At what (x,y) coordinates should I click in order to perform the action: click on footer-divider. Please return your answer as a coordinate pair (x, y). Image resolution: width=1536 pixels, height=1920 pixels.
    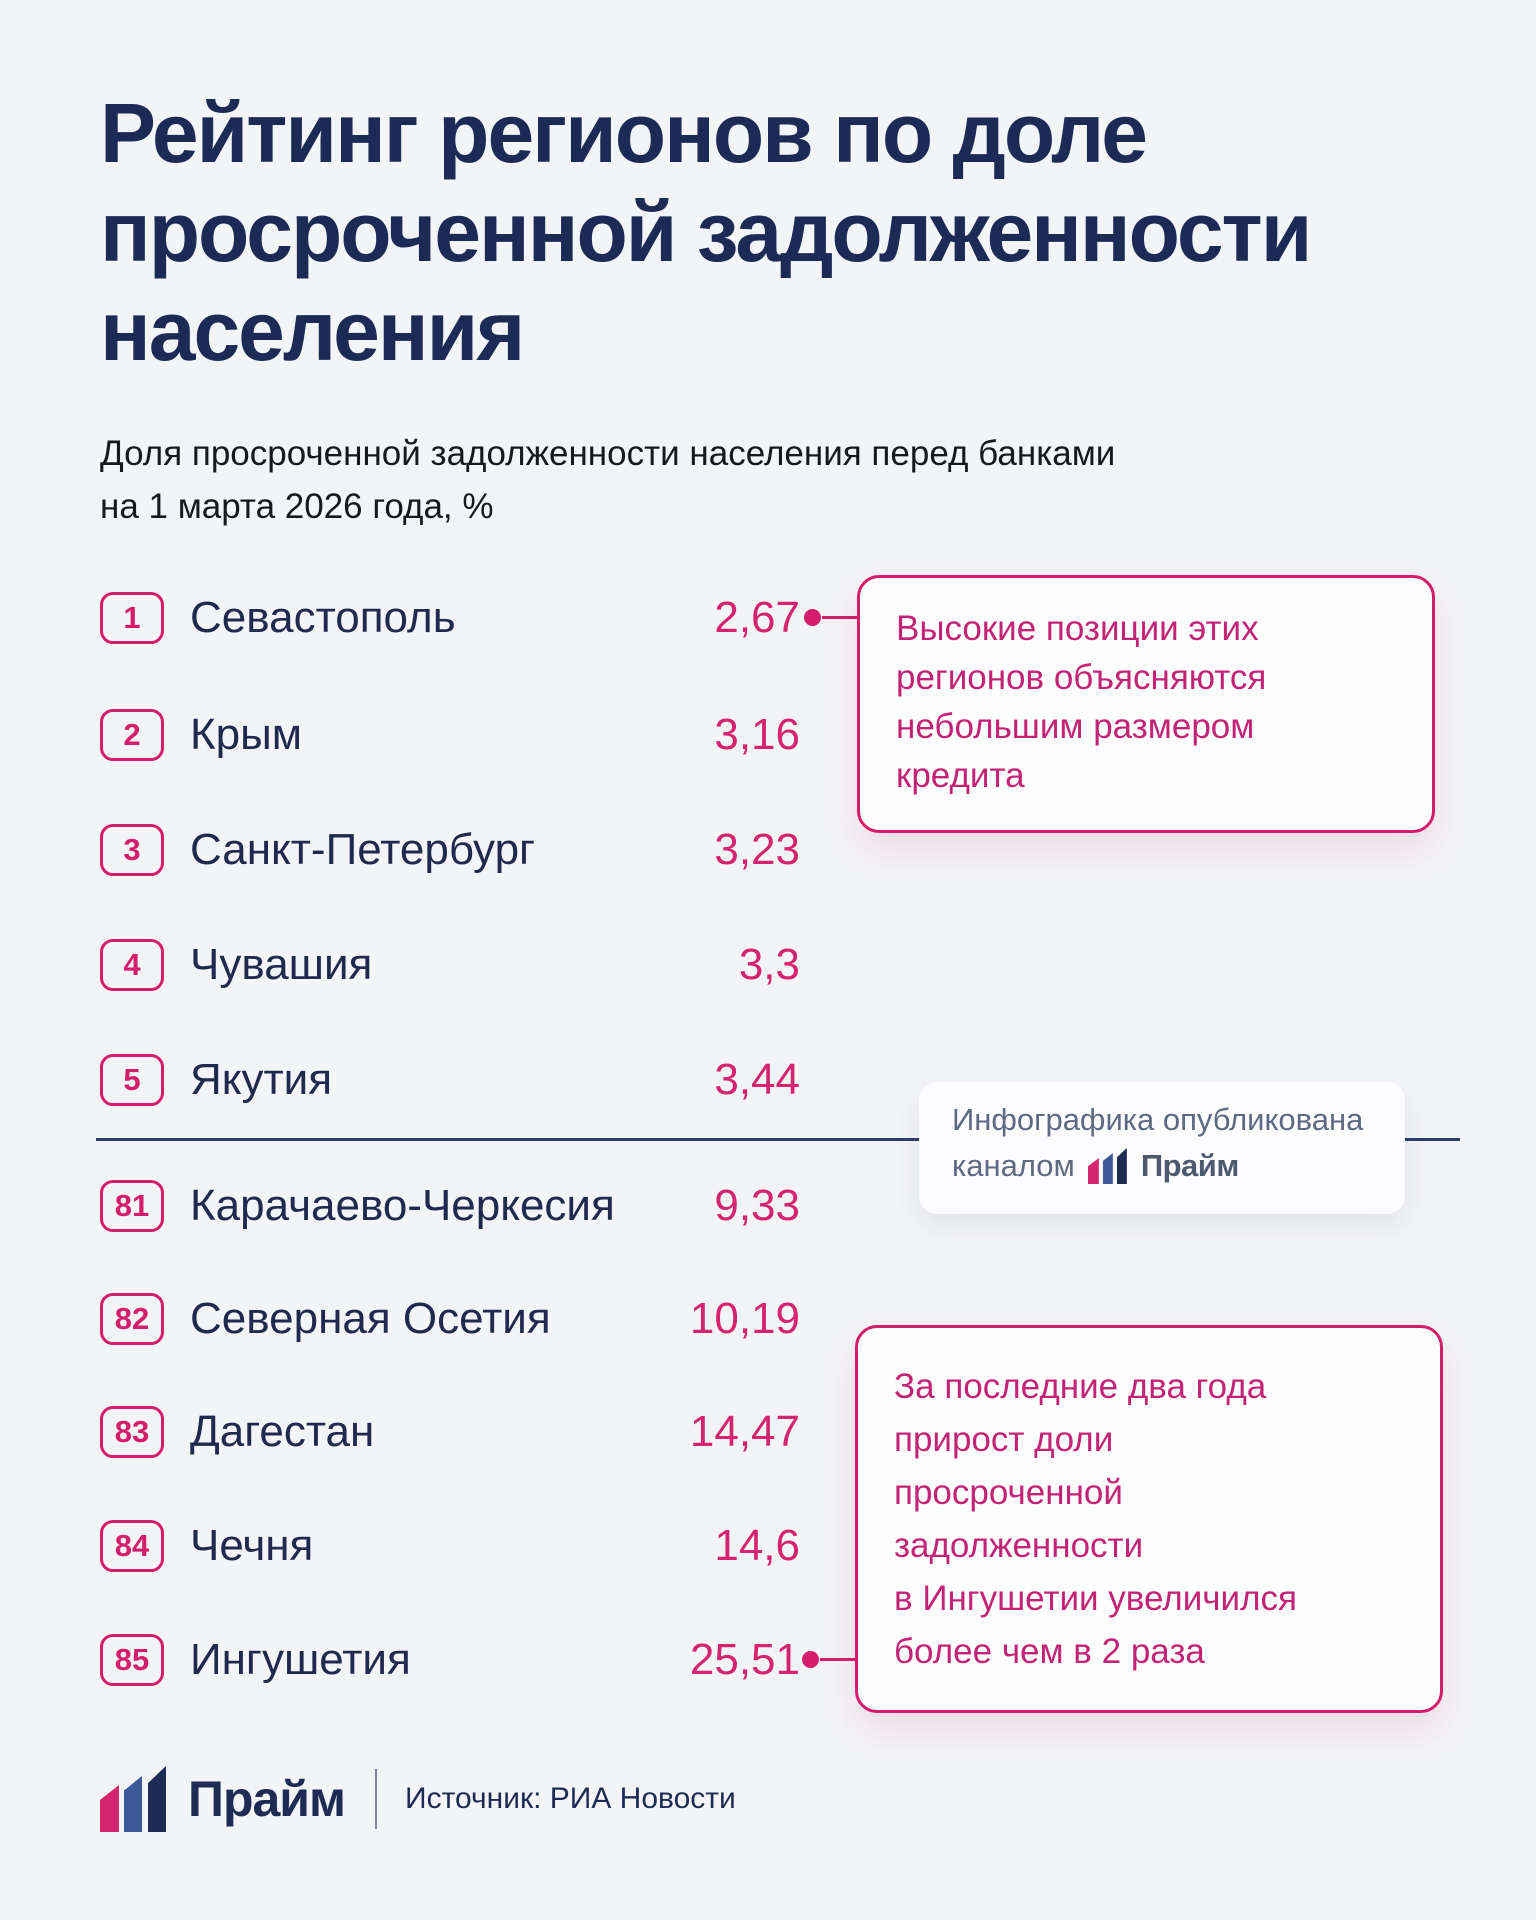
    Looking at the image, I should click on (376, 1799).